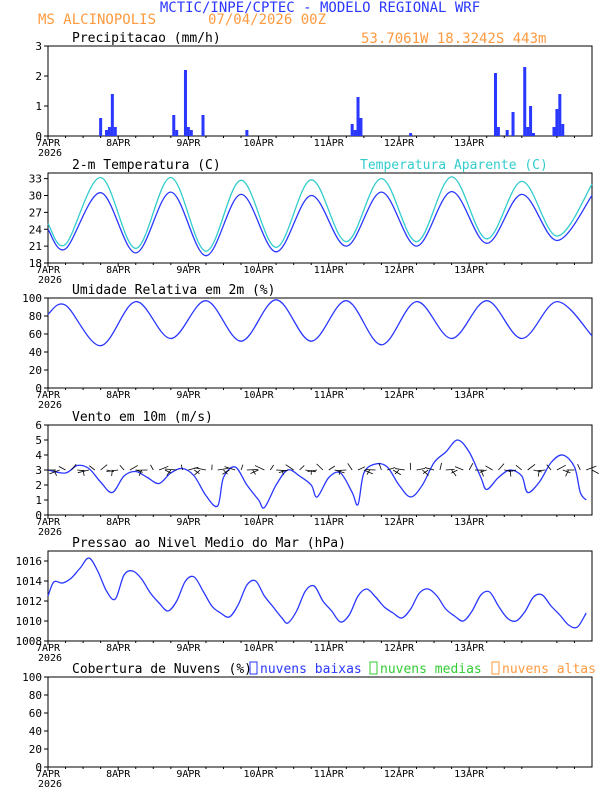 The image size is (612, 792). I want to click on y-tick-label: 1014, so click(29, 581).